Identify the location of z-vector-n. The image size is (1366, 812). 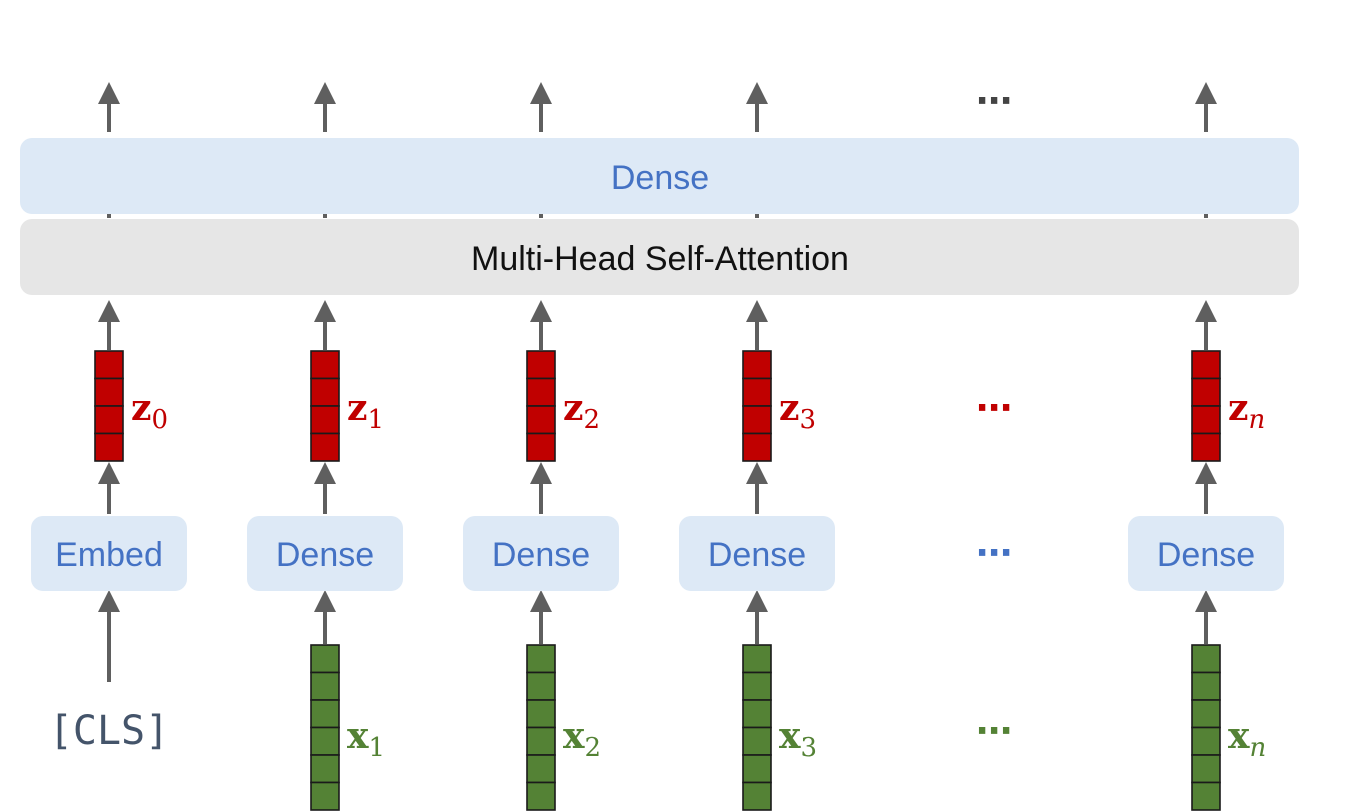
(1206, 406).